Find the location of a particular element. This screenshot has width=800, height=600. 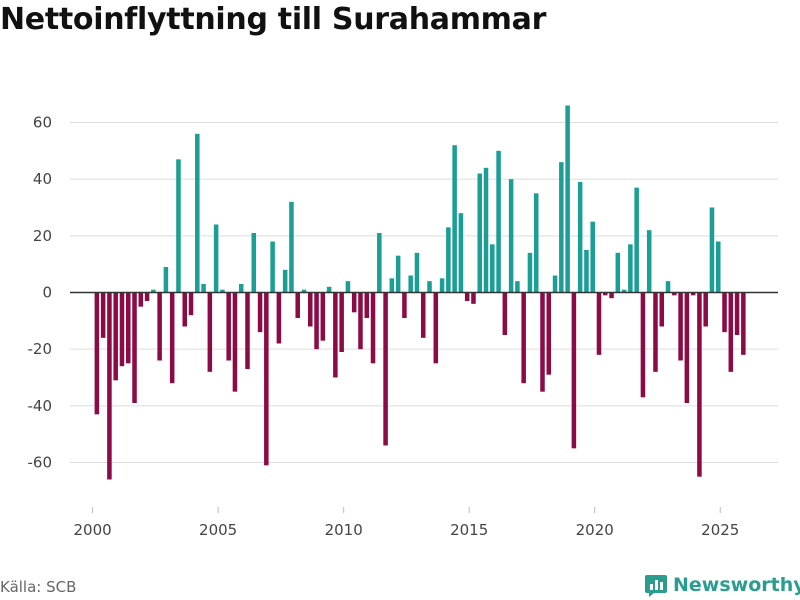

brand-name: Newsworthy is located at coordinates (736, 585).